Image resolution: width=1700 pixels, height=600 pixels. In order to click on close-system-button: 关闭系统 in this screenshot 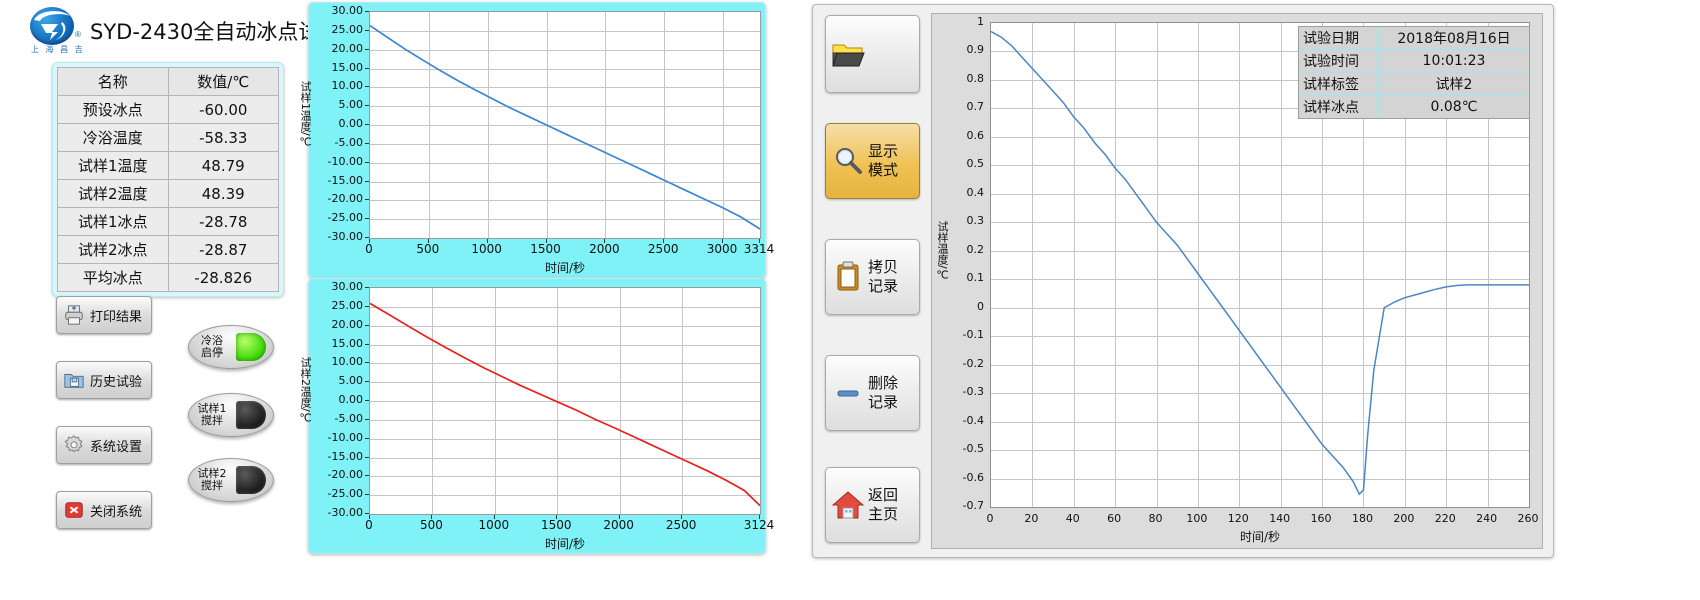, I will do `click(104, 510)`.